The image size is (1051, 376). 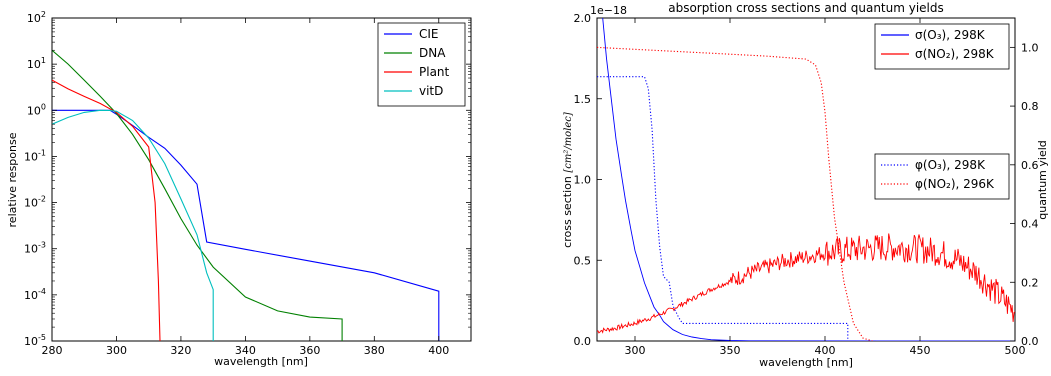 I want to click on right-y-tick-label: 0.5, so click(x=583, y=260).